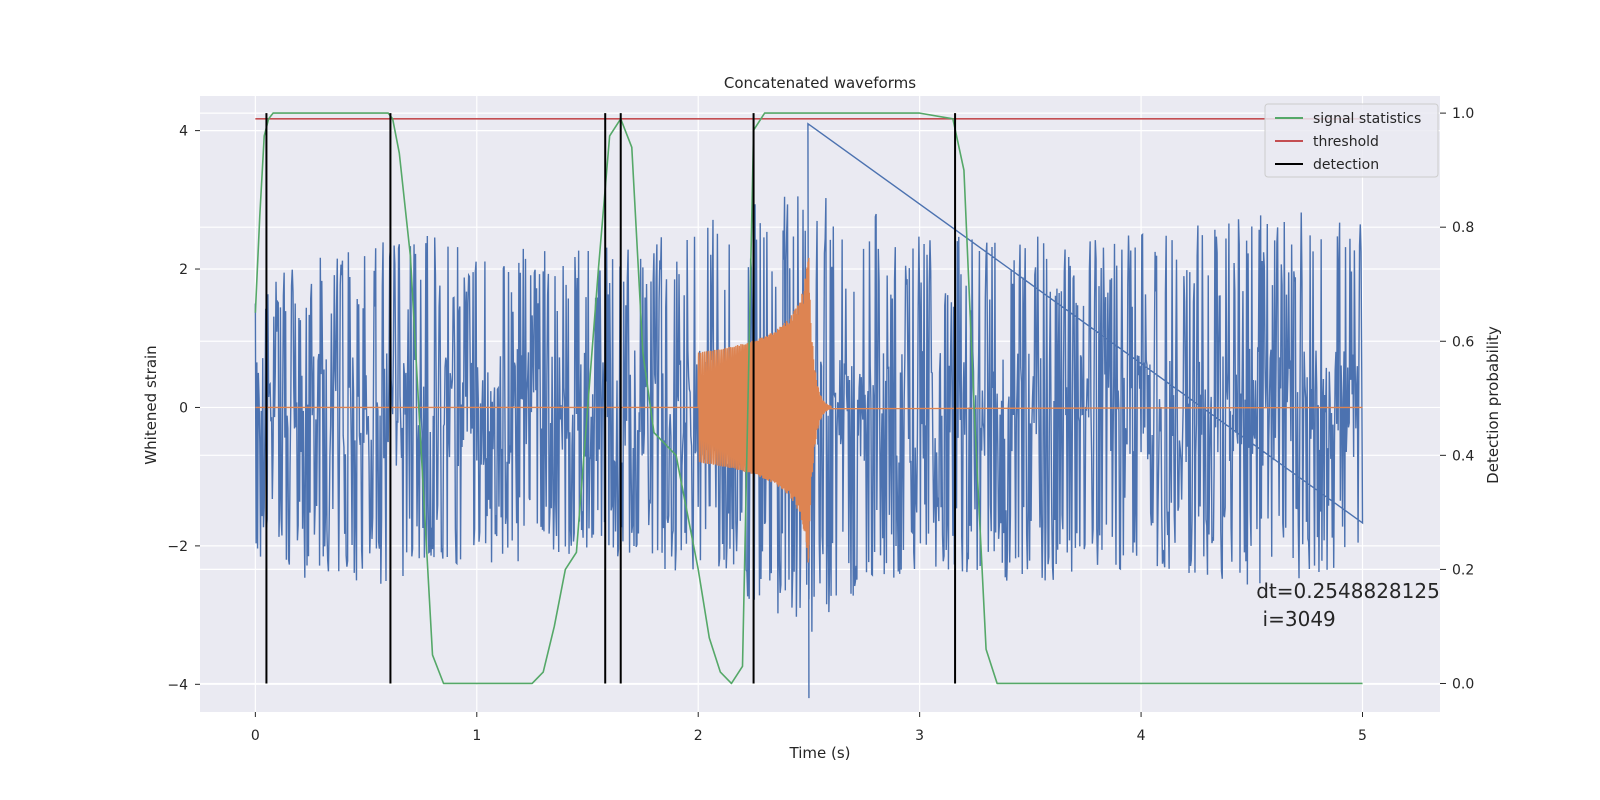 The image size is (1600, 800). I want to click on x-tick-label: 2, so click(698, 736).